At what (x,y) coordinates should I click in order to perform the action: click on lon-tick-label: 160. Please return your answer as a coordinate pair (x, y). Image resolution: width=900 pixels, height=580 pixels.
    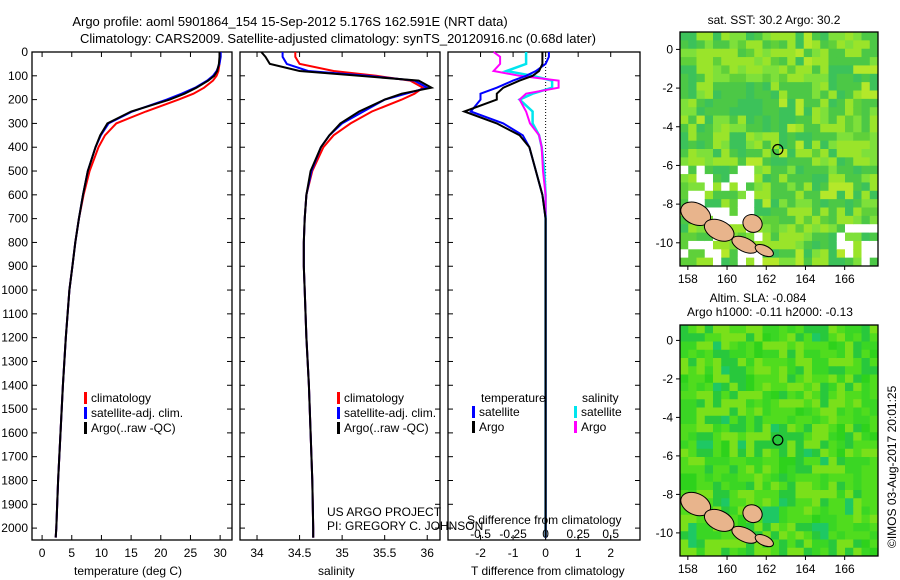
    Looking at the image, I should click on (727, 569).